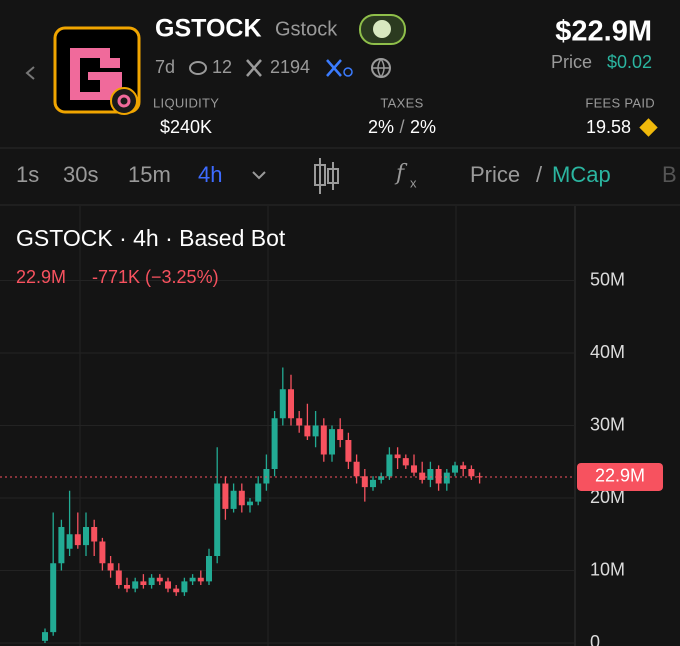 The image size is (680, 646). Describe the element at coordinates (27, 174) in the screenshot. I see `interval: 1s` at that location.